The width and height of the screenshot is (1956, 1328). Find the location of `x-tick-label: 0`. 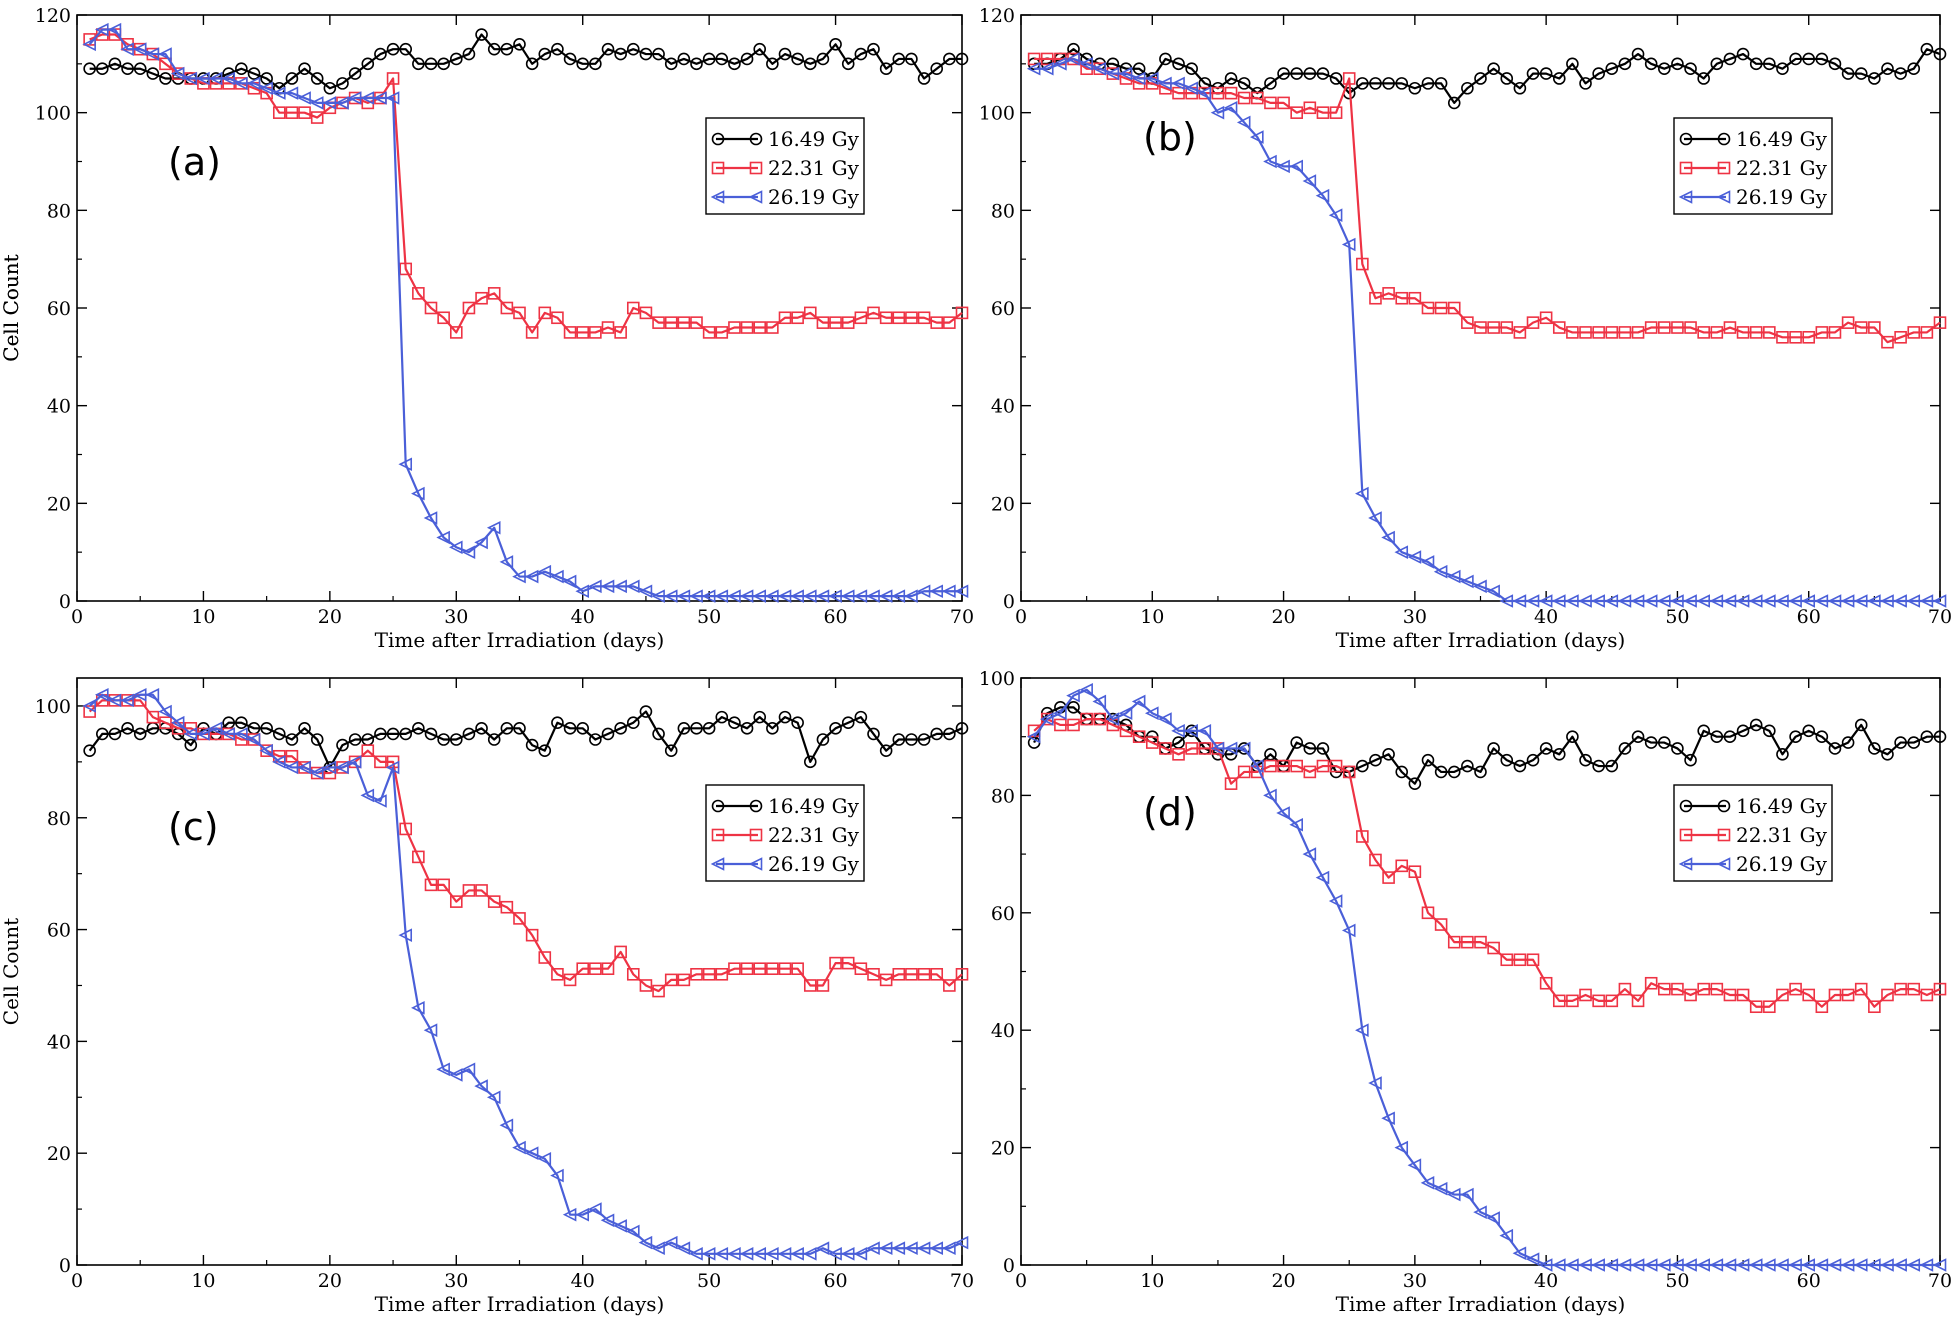

x-tick-label: 0 is located at coordinates (77, 617).